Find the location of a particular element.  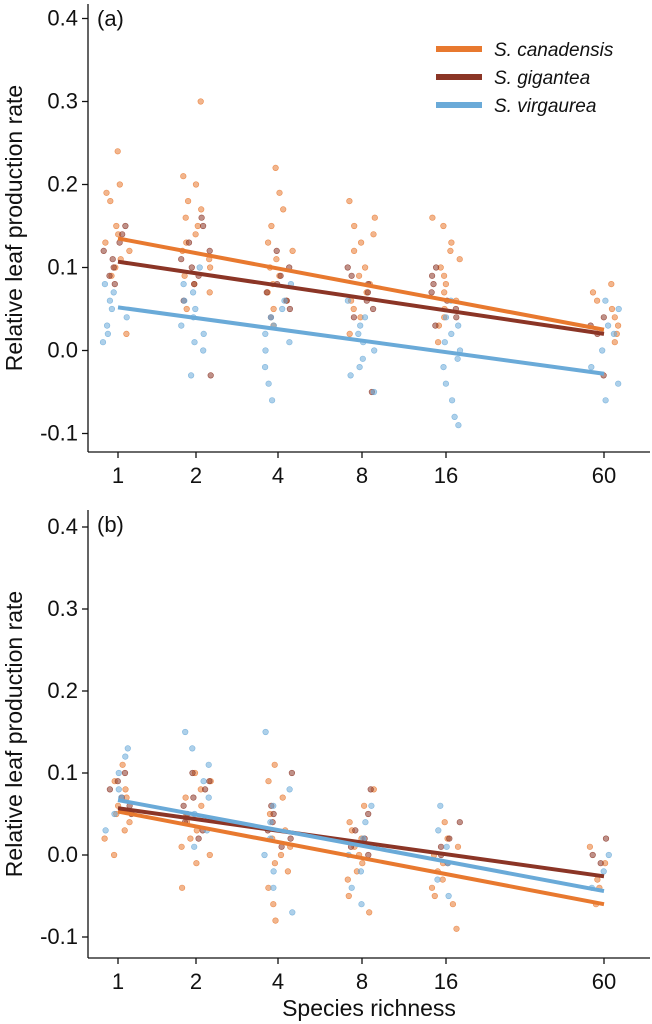

x-tick-label: 1 is located at coordinates (118, 475).